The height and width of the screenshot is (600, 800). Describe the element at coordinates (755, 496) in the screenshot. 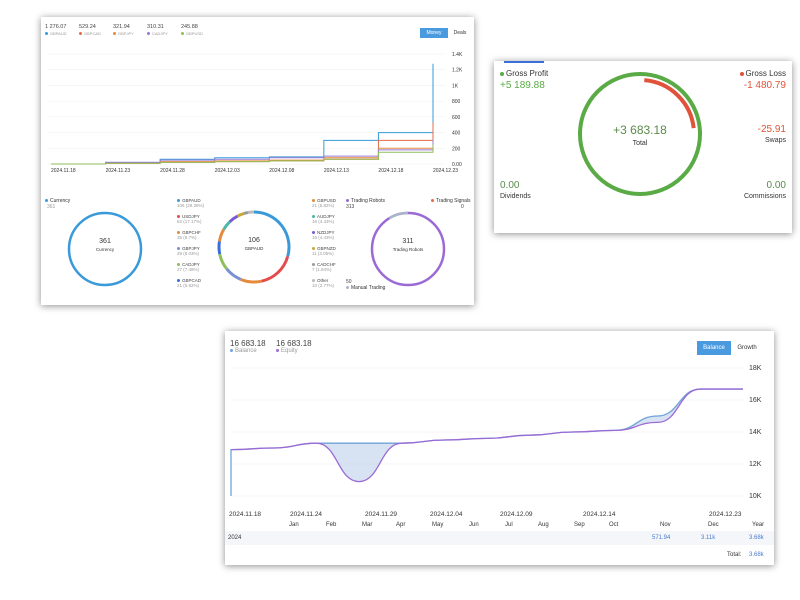

I see `y-tick-label: 10K` at that location.